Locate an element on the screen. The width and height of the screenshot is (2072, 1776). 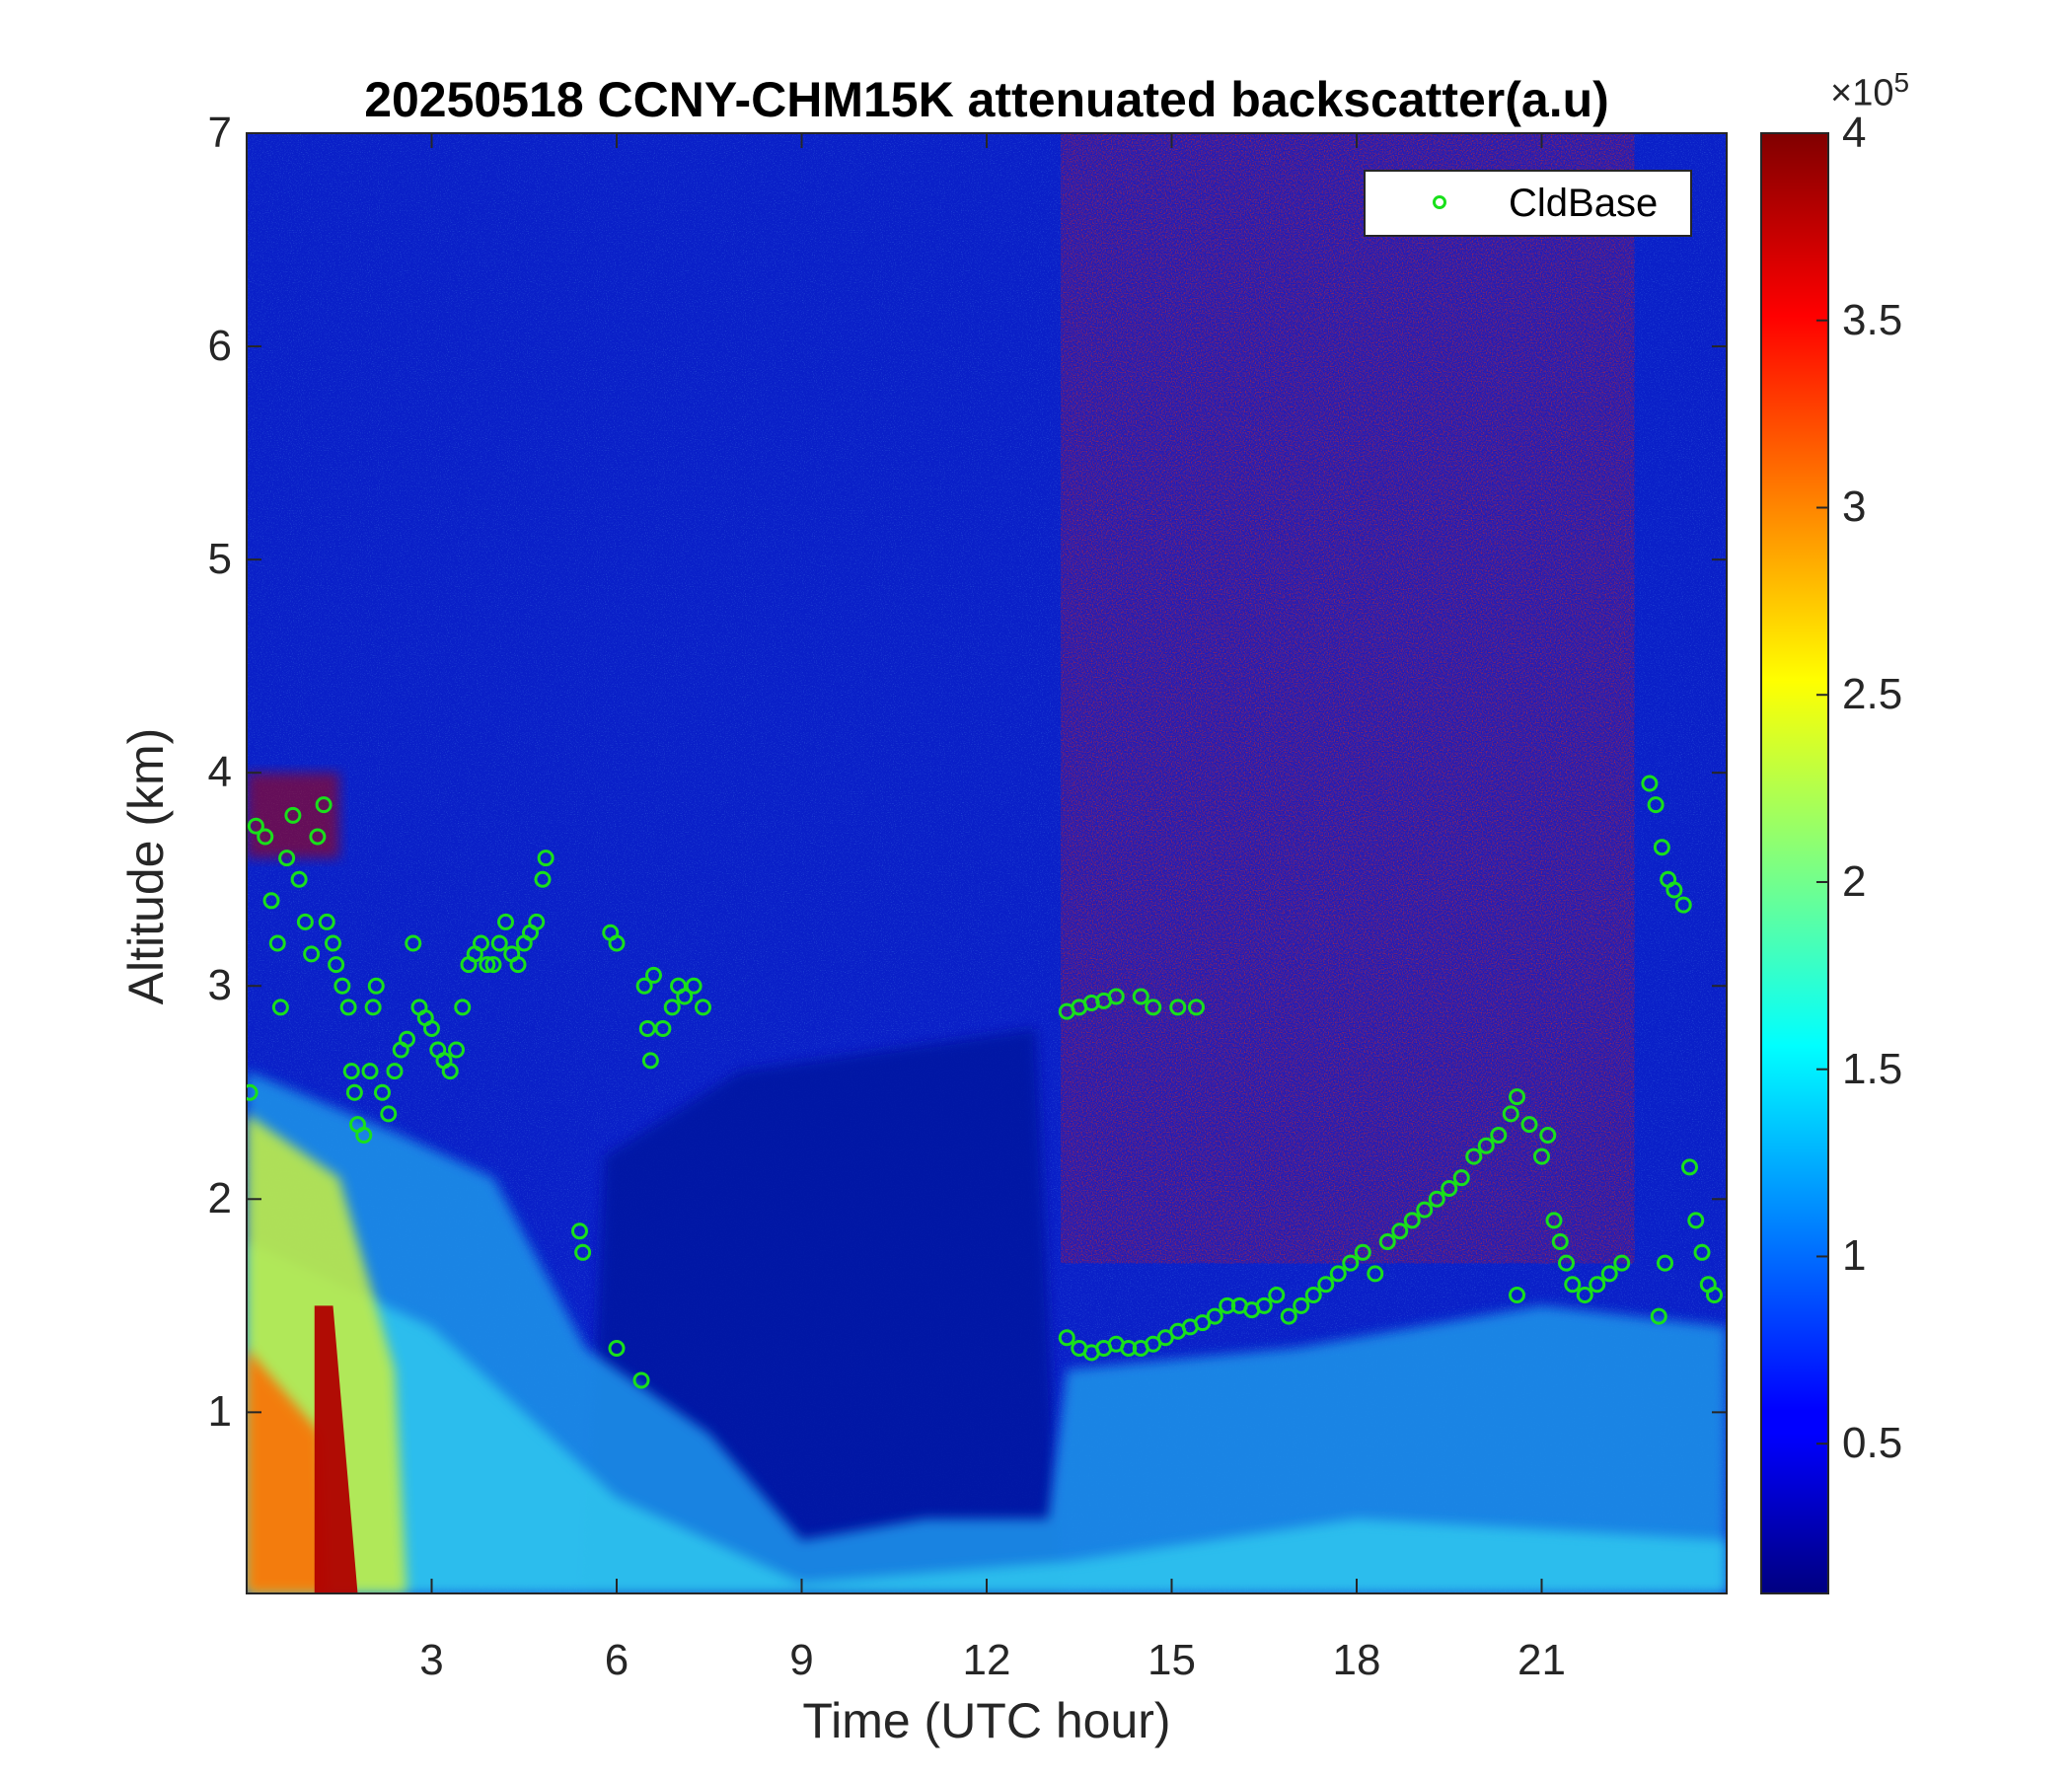
colorbar is located at coordinates (1795, 863).